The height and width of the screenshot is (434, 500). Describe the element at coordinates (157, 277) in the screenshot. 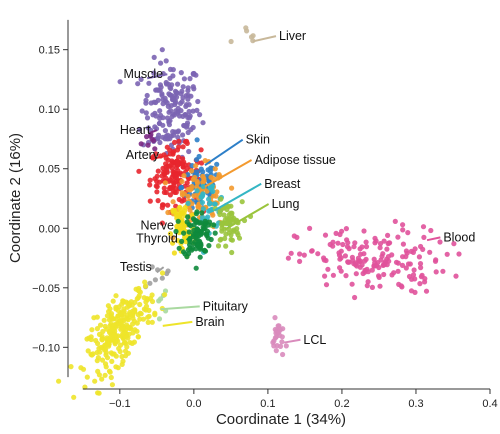

I see `series-testis` at that location.